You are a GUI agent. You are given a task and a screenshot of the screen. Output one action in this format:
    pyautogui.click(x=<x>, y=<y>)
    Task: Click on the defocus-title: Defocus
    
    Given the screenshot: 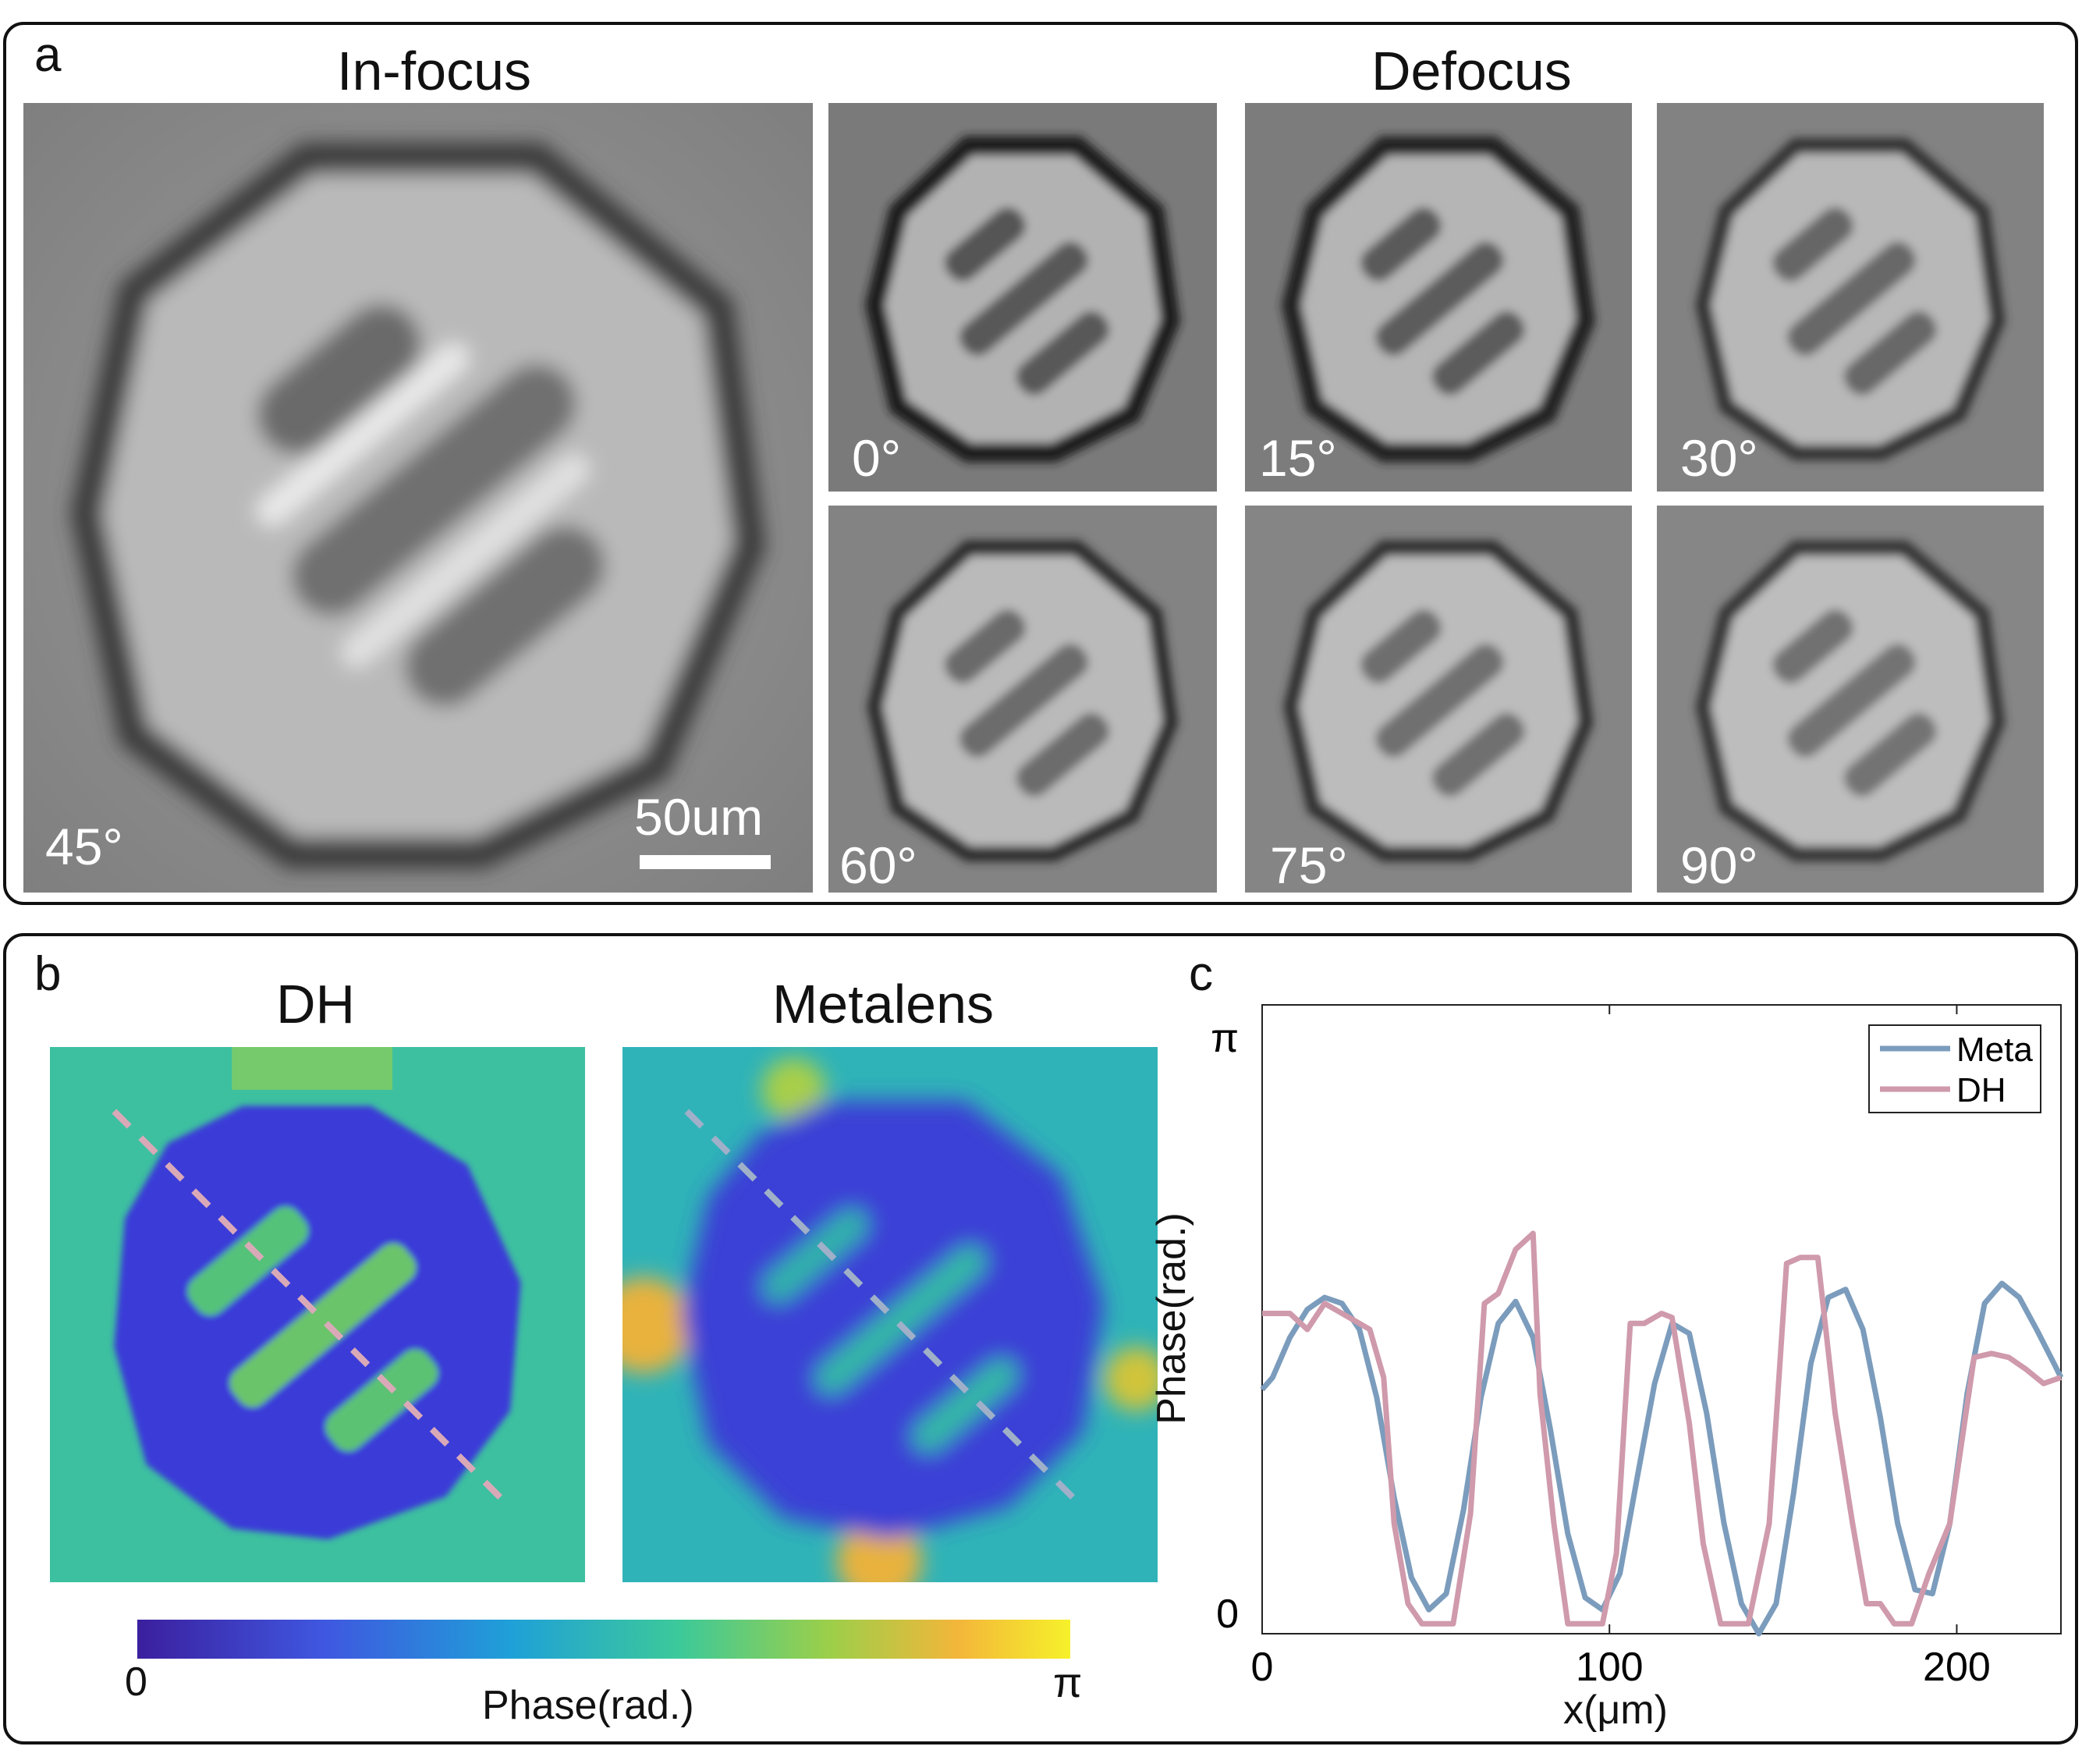 What is the action you would take?
    pyautogui.click(x=1471, y=71)
    